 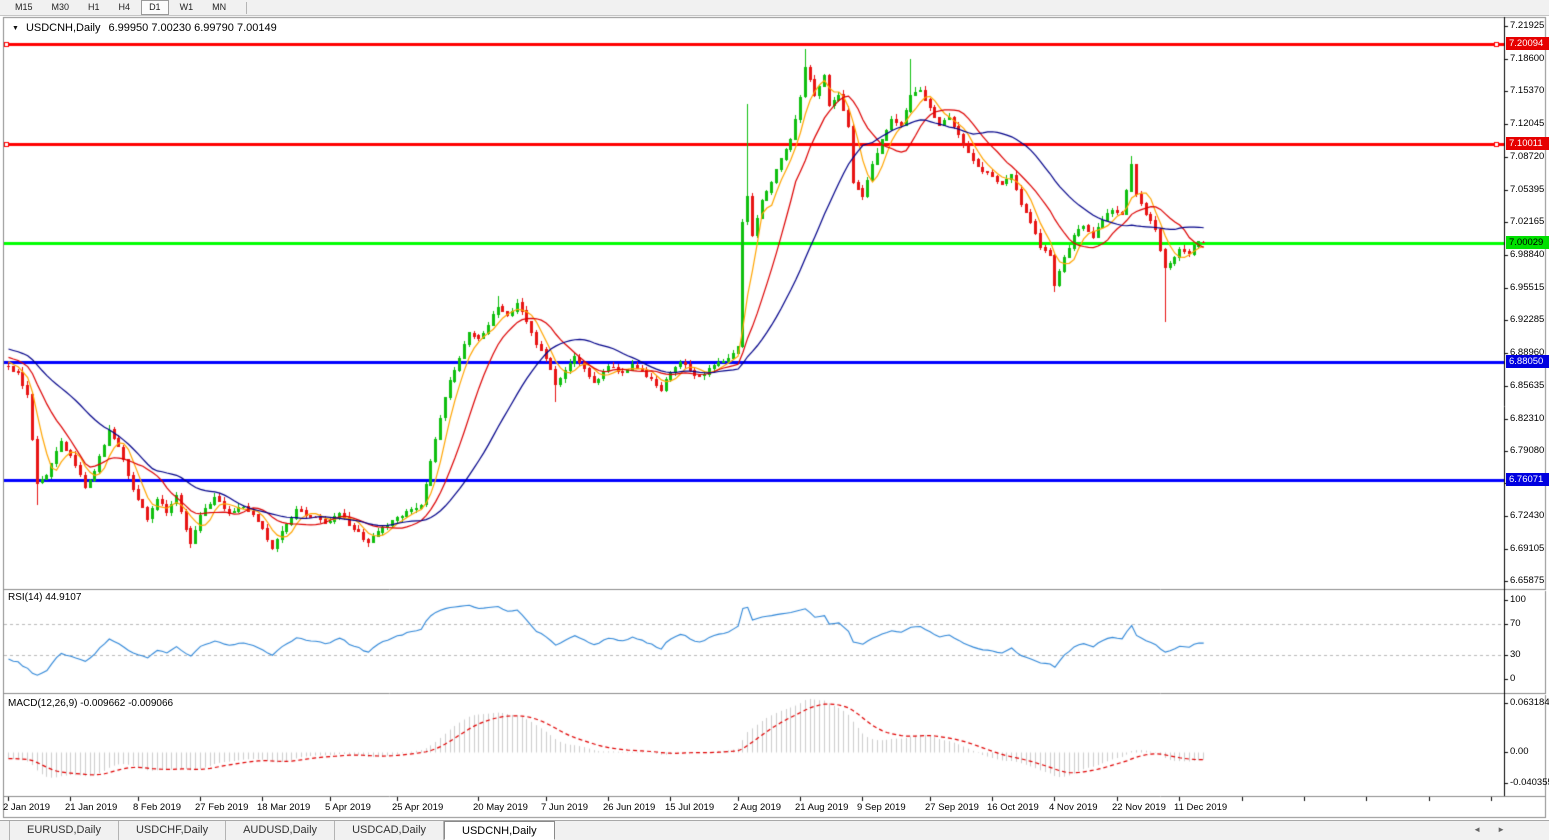 What do you see at coordinates (192, 28) in the screenshot?
I see `chart-title-quote: 6.99950 7.00230 6.99790 7.00149` at bounding box center [192, 28].